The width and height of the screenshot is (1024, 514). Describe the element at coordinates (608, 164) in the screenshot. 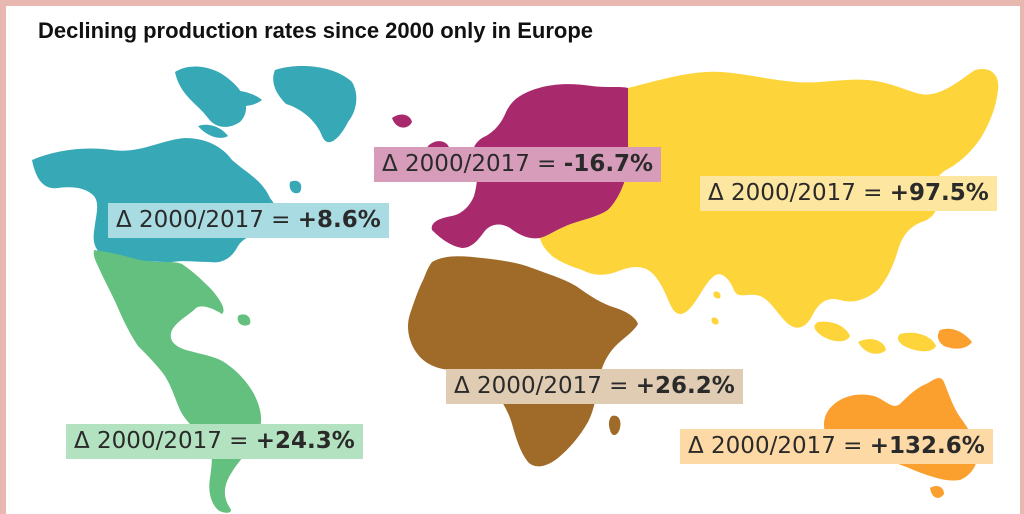

I see `label-europe-value: -16.7%` at that location.